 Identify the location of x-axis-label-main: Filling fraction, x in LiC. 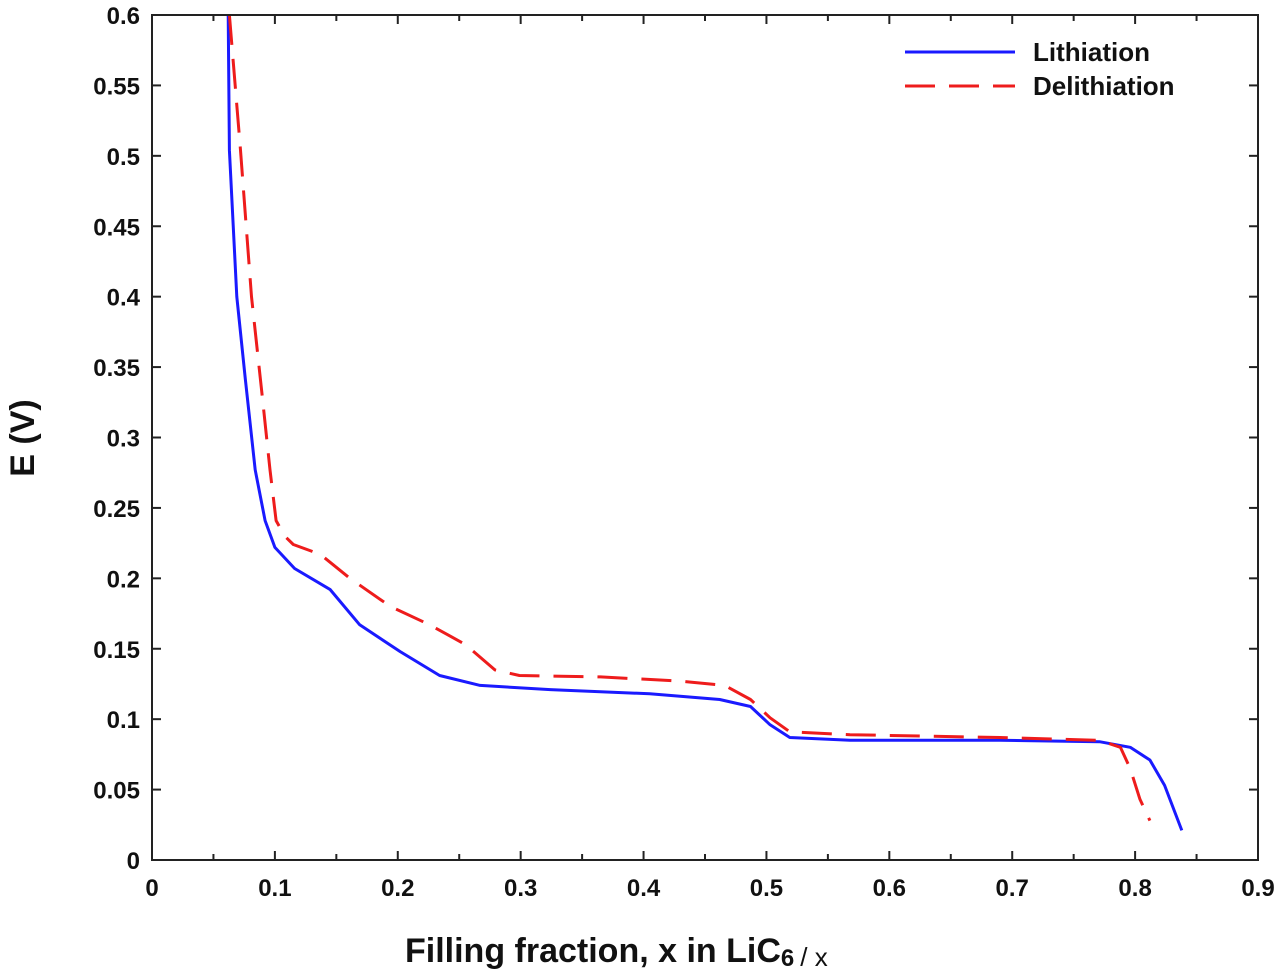
(593, 951).